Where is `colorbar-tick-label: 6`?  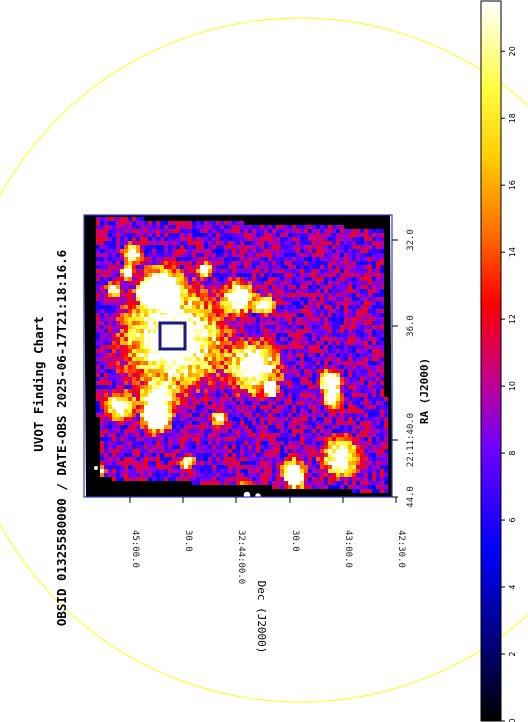
colorbar-tick-label: 6 is located at coordinates (512, 520).